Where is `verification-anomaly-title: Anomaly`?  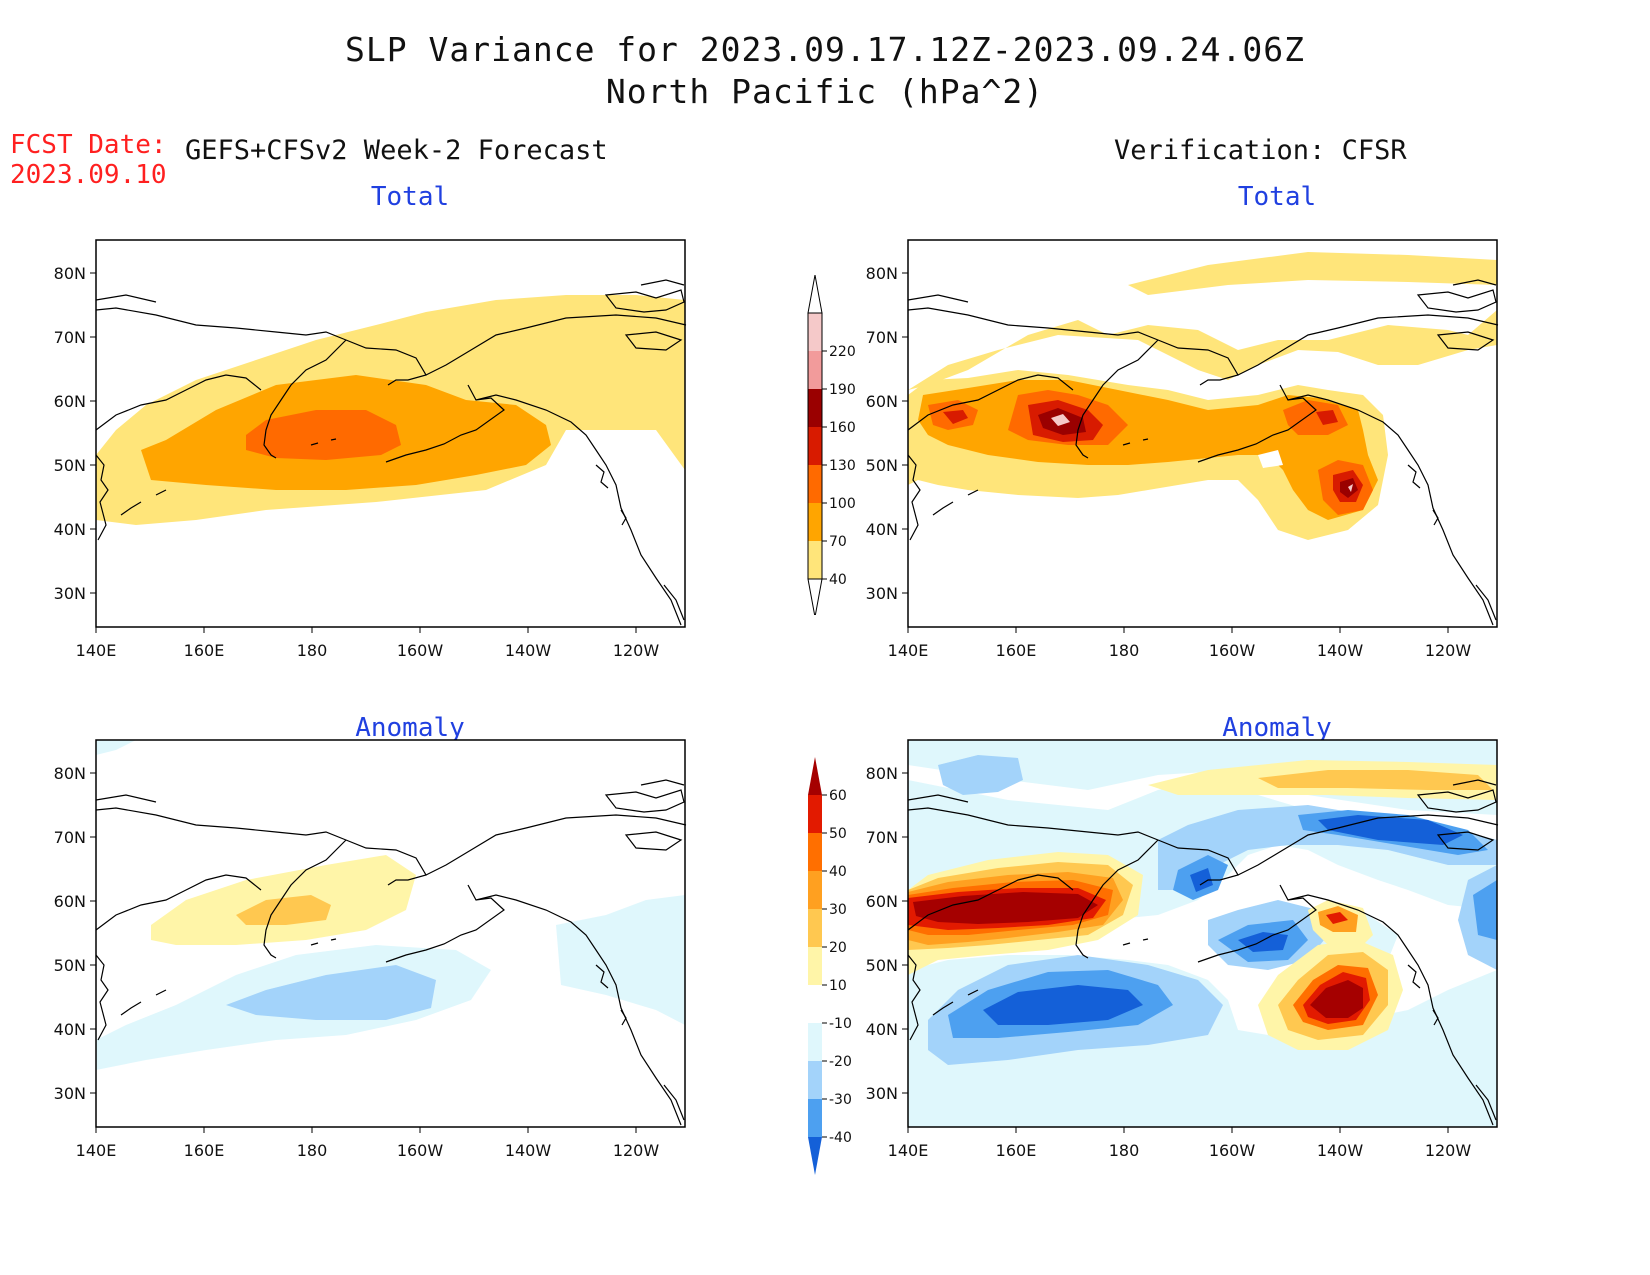
verification-anomaly-title: Anomaly is located at coordinates (1277, 728).